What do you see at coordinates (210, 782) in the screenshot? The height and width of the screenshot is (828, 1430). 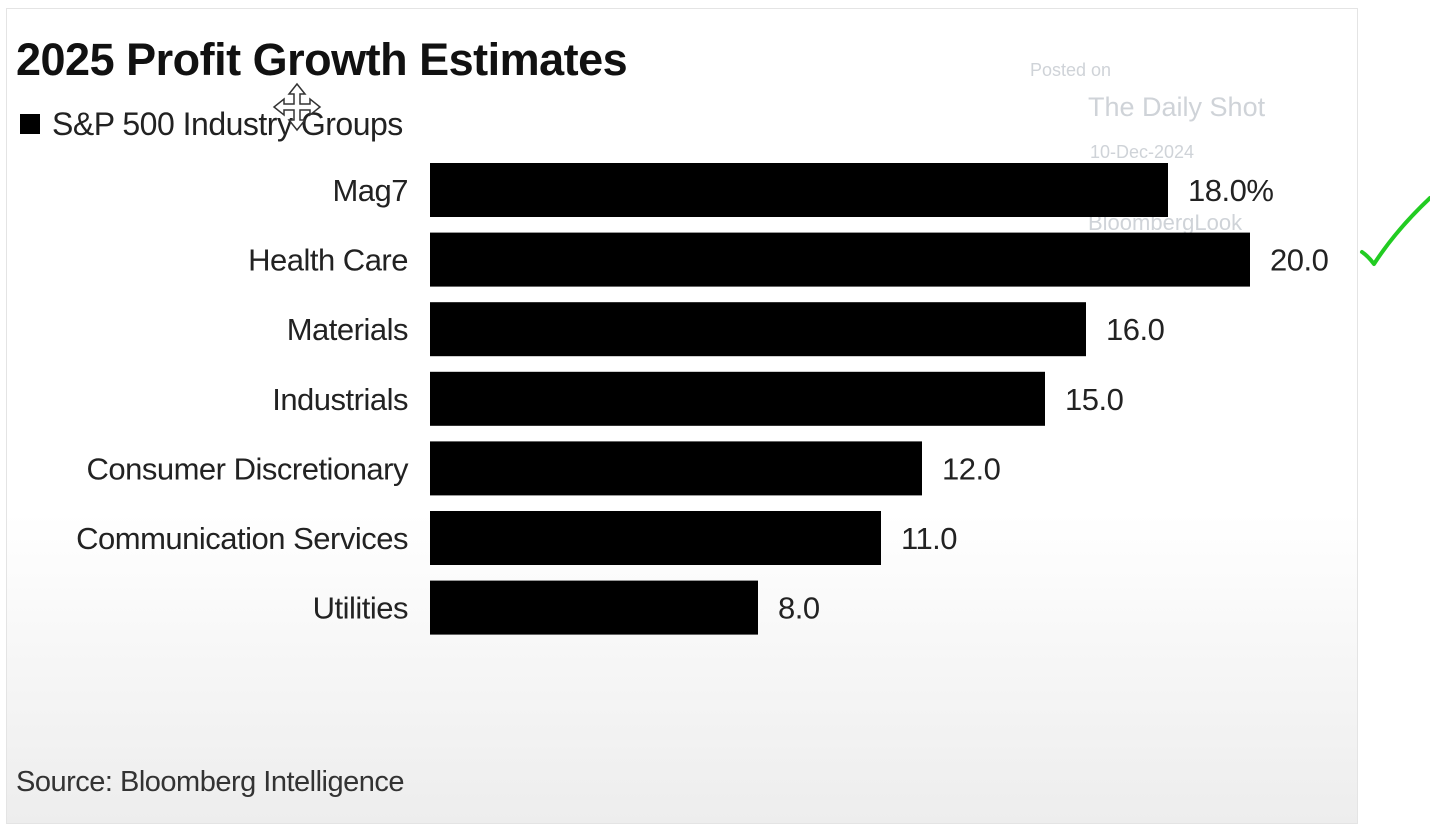 I see `source-note: Source: Bloomberg Intelligence` at bounding box center [210, 782].